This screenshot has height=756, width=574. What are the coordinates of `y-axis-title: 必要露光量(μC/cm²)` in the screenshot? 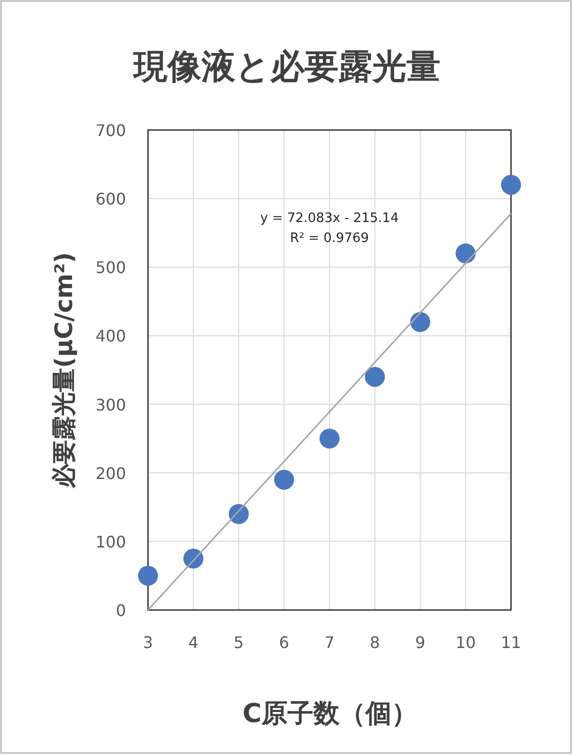 It's located at (64, 370).